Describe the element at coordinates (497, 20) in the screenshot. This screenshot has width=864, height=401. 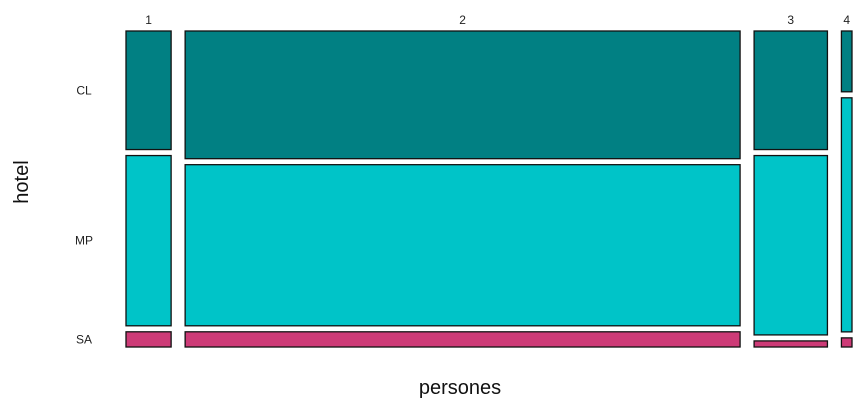
I see `x-tick-labels: 1 2 3 4` at that location.